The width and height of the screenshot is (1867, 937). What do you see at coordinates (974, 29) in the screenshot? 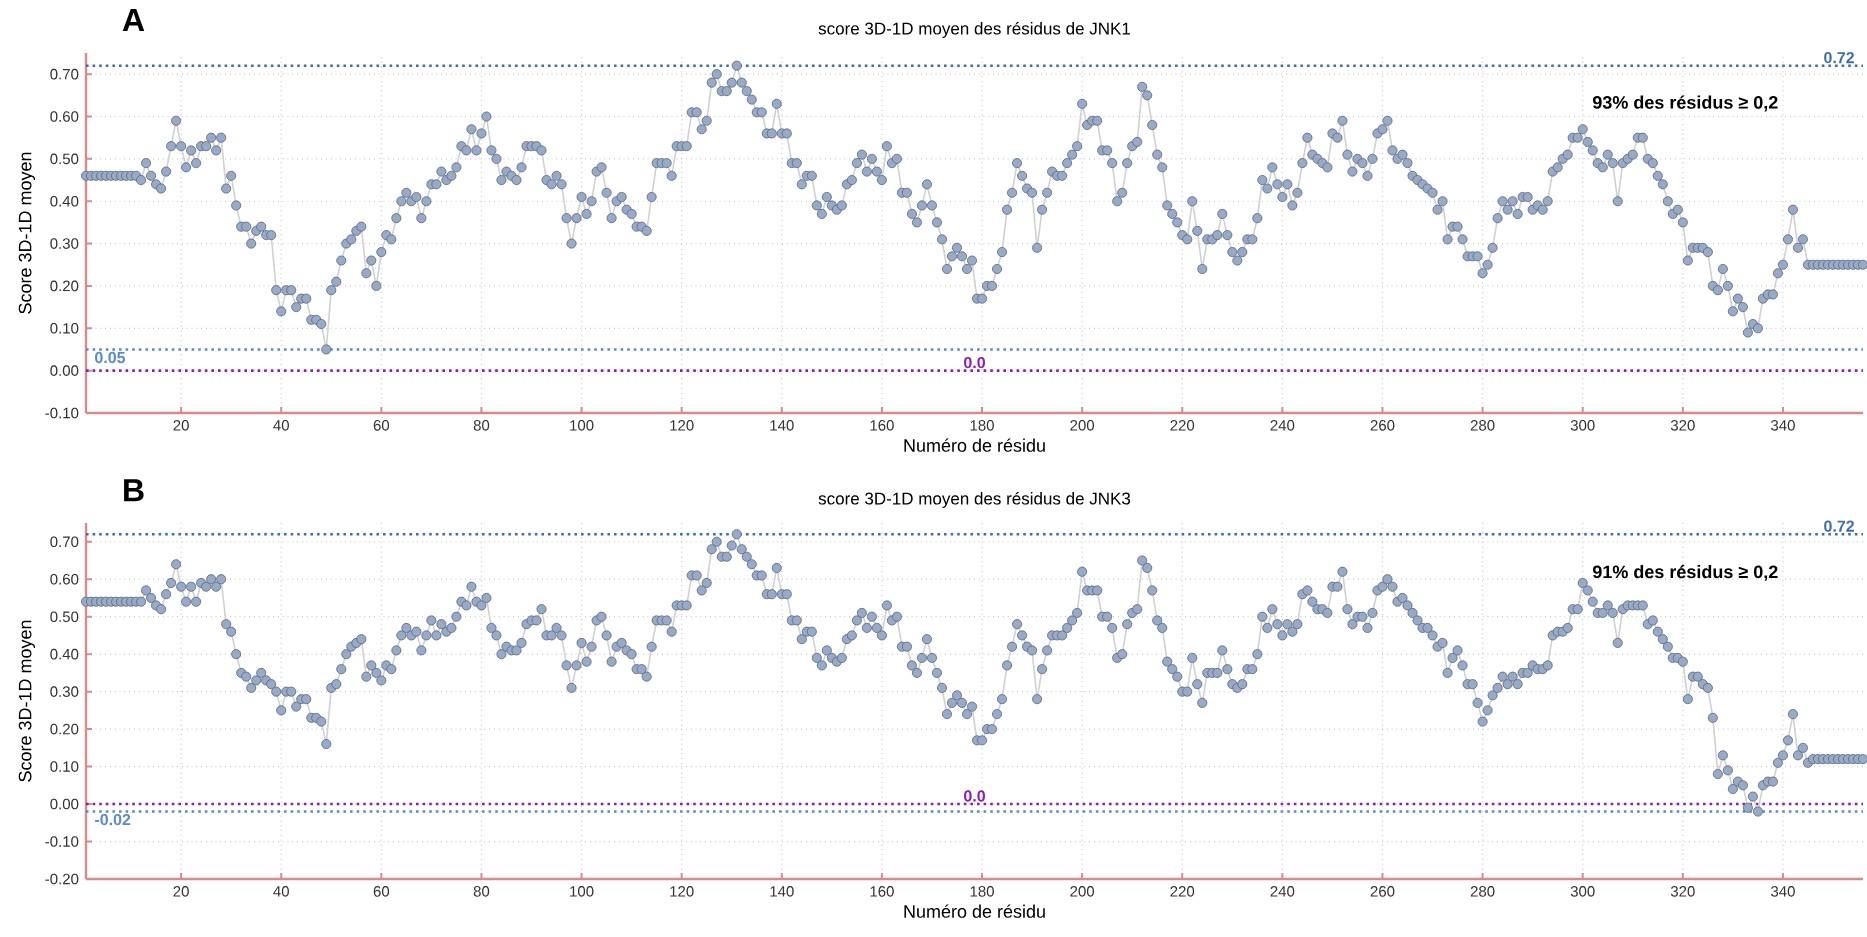
I see `chart-title: score 3D-1D moyen des résidus de JNK1` at bounding box center [974, 29].